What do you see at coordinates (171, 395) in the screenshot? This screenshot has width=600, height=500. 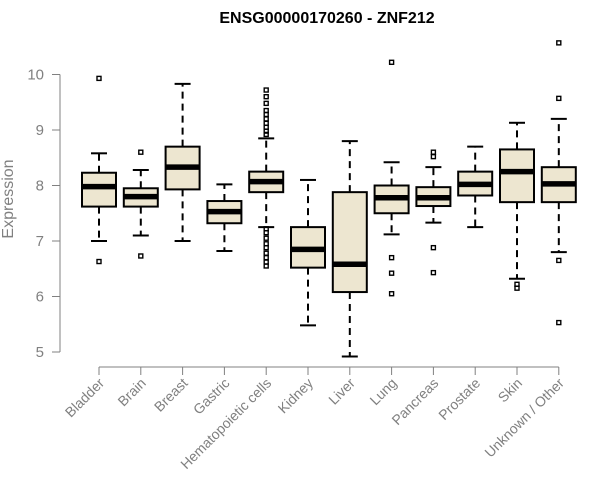 I see `x-category-label: Breast` at bounding box center [171, 395].